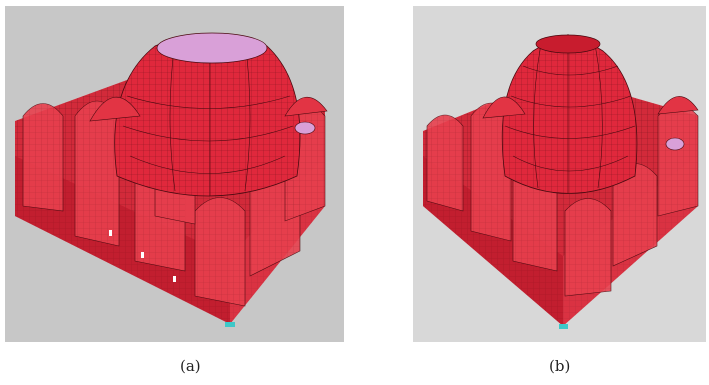  What do you see at coordinates (190, 366) in the screenshot?
I see `panel-a-caption: (a)` at bounding box center [190, 366].